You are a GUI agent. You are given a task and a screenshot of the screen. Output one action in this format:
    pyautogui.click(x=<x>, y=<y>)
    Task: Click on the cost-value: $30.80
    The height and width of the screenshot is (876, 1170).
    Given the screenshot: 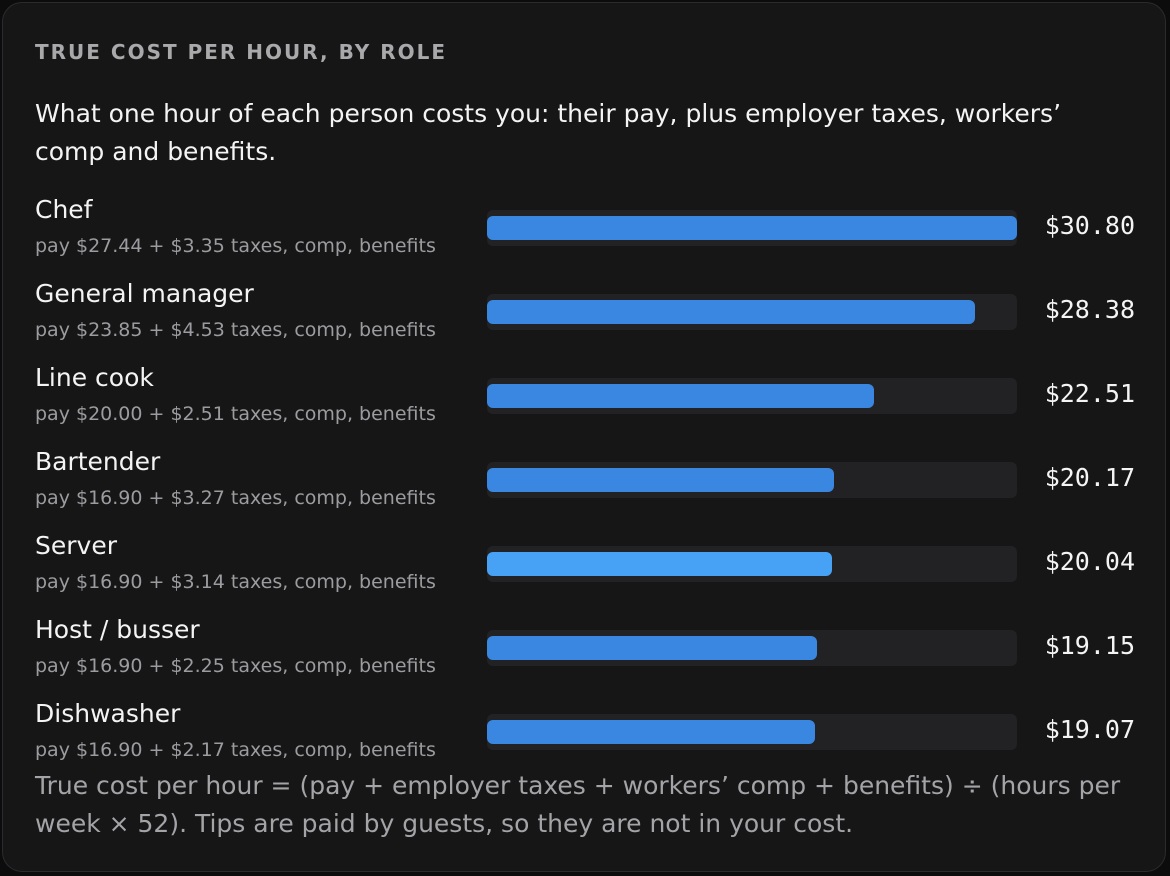 What is the action you would take?
    pyautogui.click(x=1089, y=225)
    